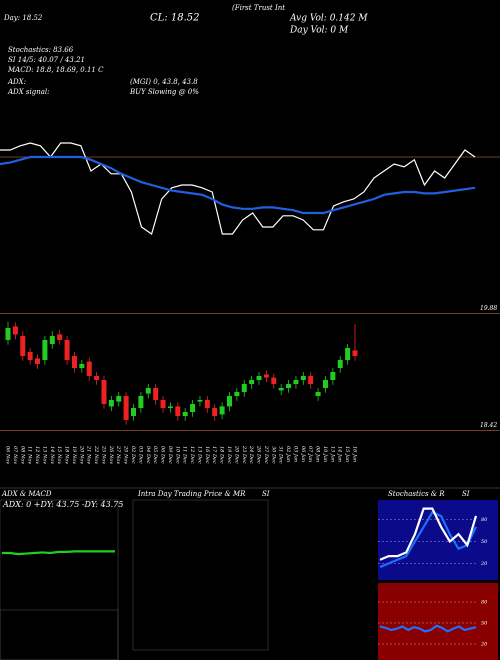 This screenshot has width=500, height=660. What do you see at coordinates (207, 455) in the screenshot?
I see `x-tick-label: 16 Dec` at bounding box center [207, 455].